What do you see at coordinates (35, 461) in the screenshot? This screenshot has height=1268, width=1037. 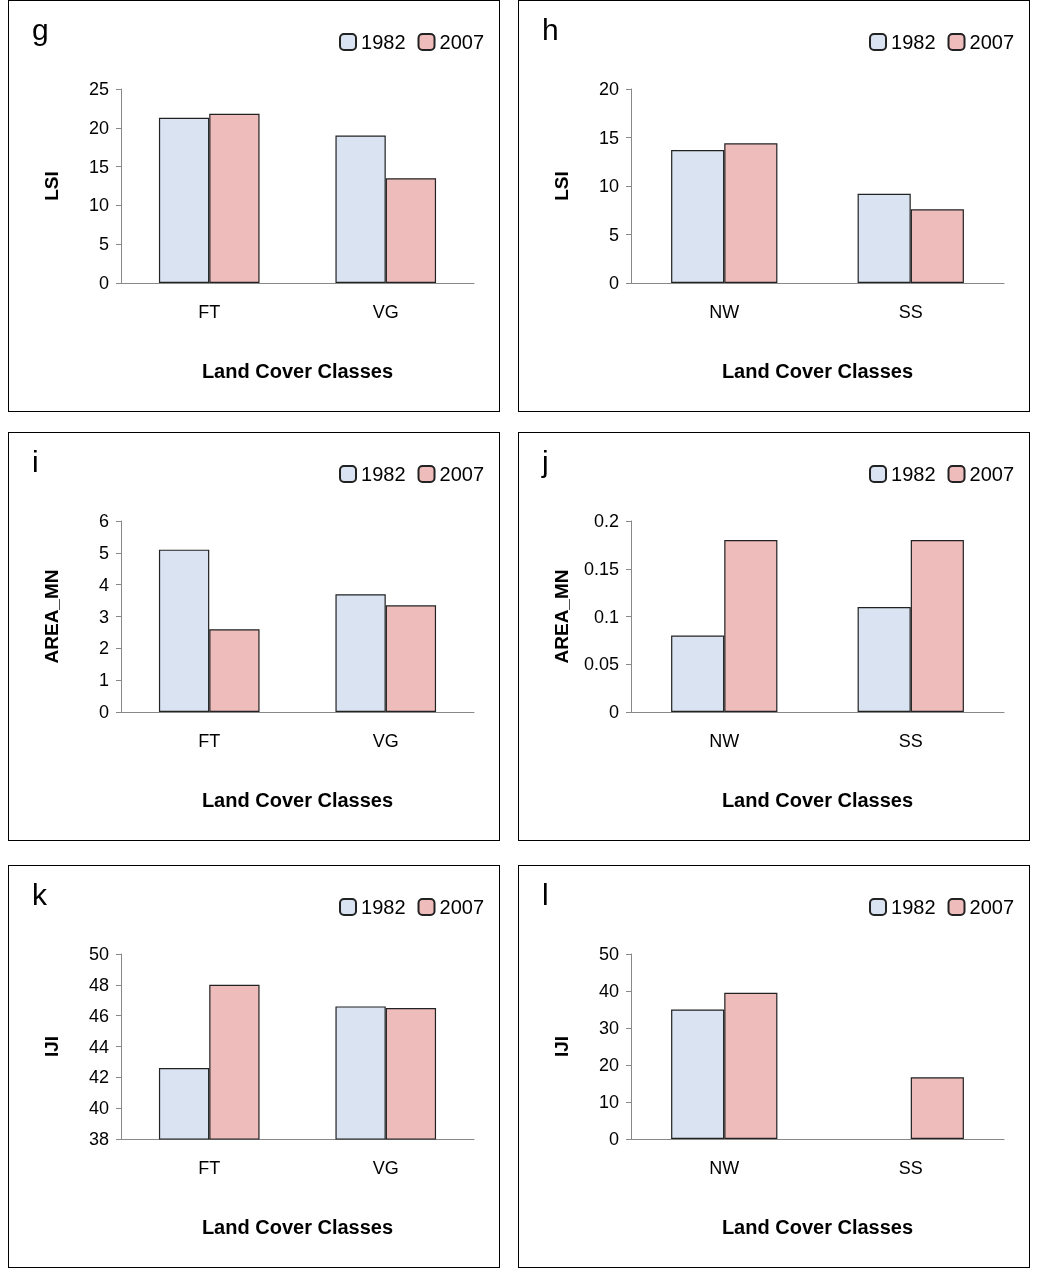 I see `chart-title: i` at bounding box center [35, 461].